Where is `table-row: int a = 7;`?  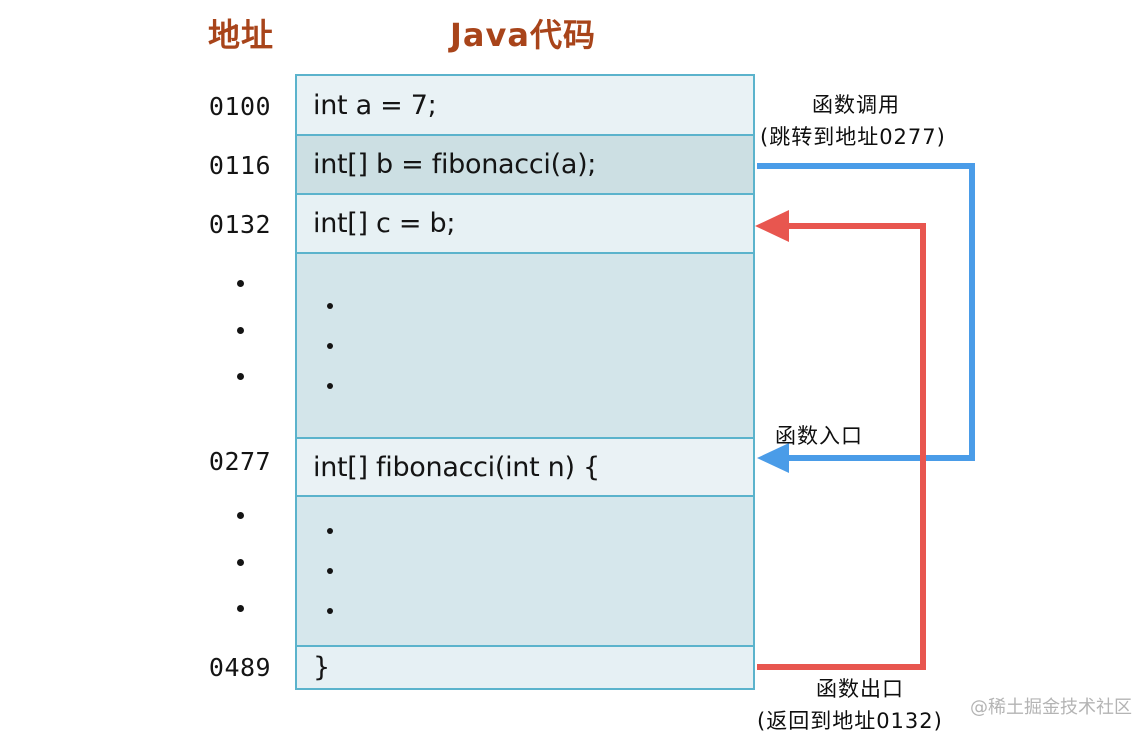
table-row: int a = 7; is located at coordinates (525, 106).